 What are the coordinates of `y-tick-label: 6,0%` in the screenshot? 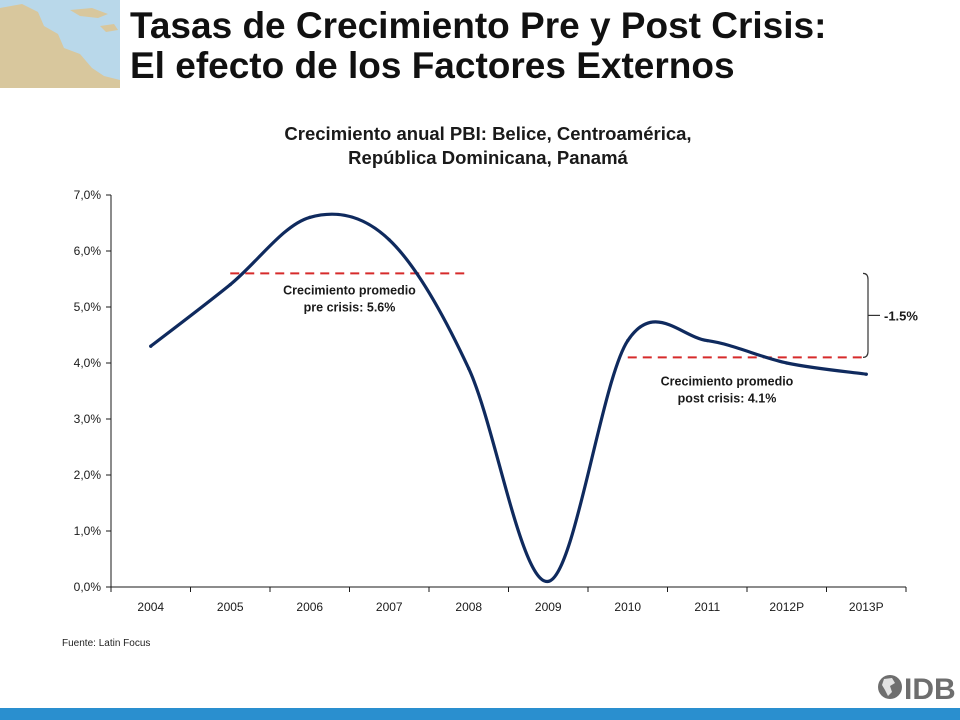 It's located at (88, 251).